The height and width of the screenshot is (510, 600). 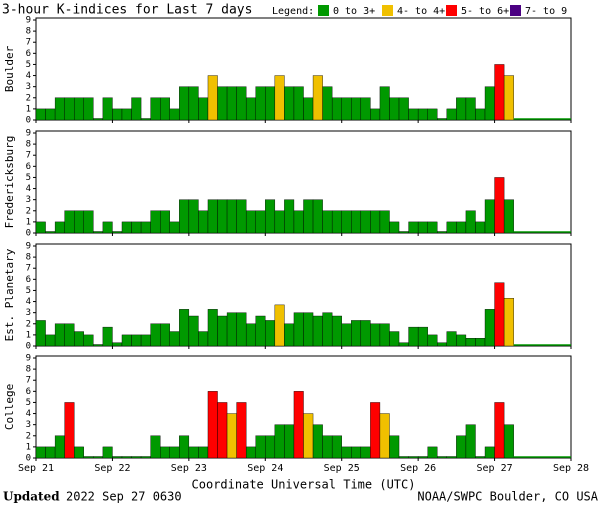 I want to click on y-tick-label: 5, so click(x=28, y=291).